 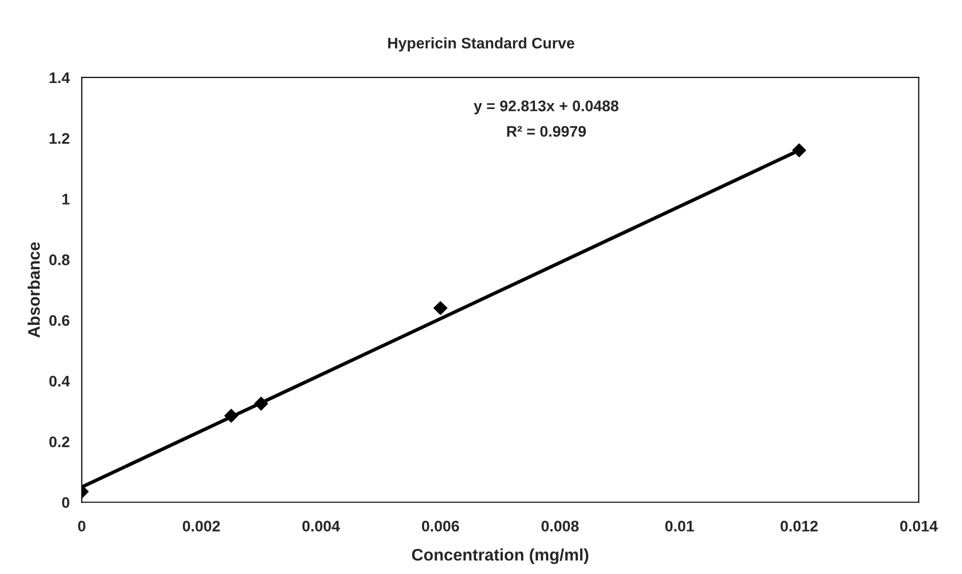 I want to click on y-tick-label: 0.8, so click(x=59, y=260).